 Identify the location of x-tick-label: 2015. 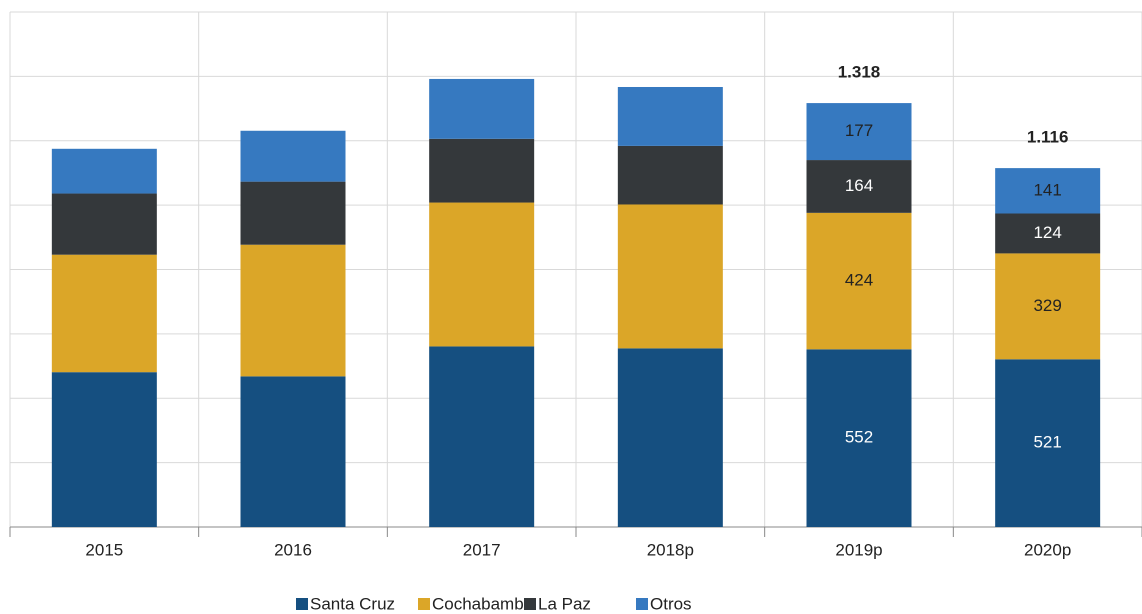
(104, 549).